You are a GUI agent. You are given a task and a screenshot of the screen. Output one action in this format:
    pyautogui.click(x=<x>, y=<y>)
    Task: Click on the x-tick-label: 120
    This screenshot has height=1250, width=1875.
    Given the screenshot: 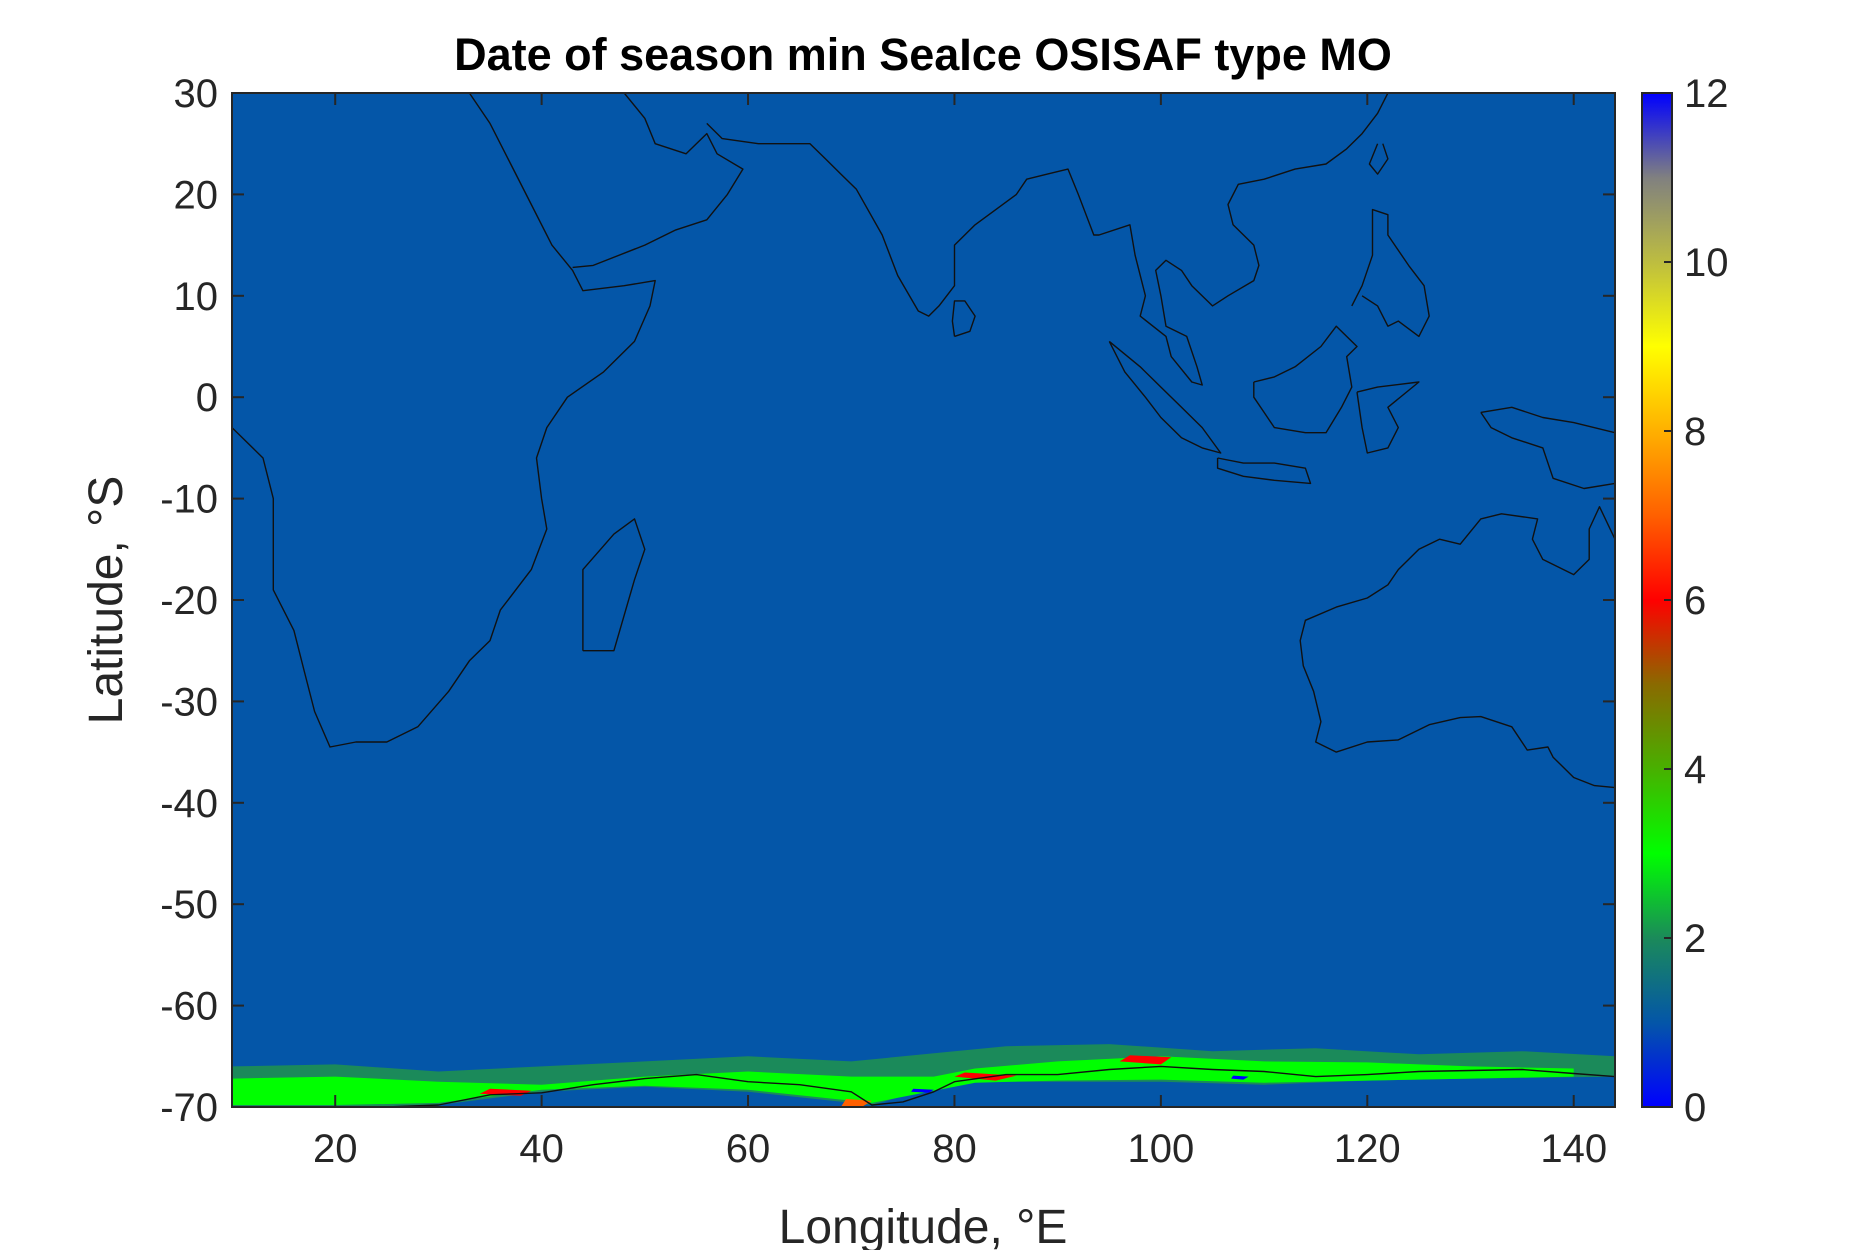 What is the action you would take?
    pyautogui.click(x=1367, y=1149)
    